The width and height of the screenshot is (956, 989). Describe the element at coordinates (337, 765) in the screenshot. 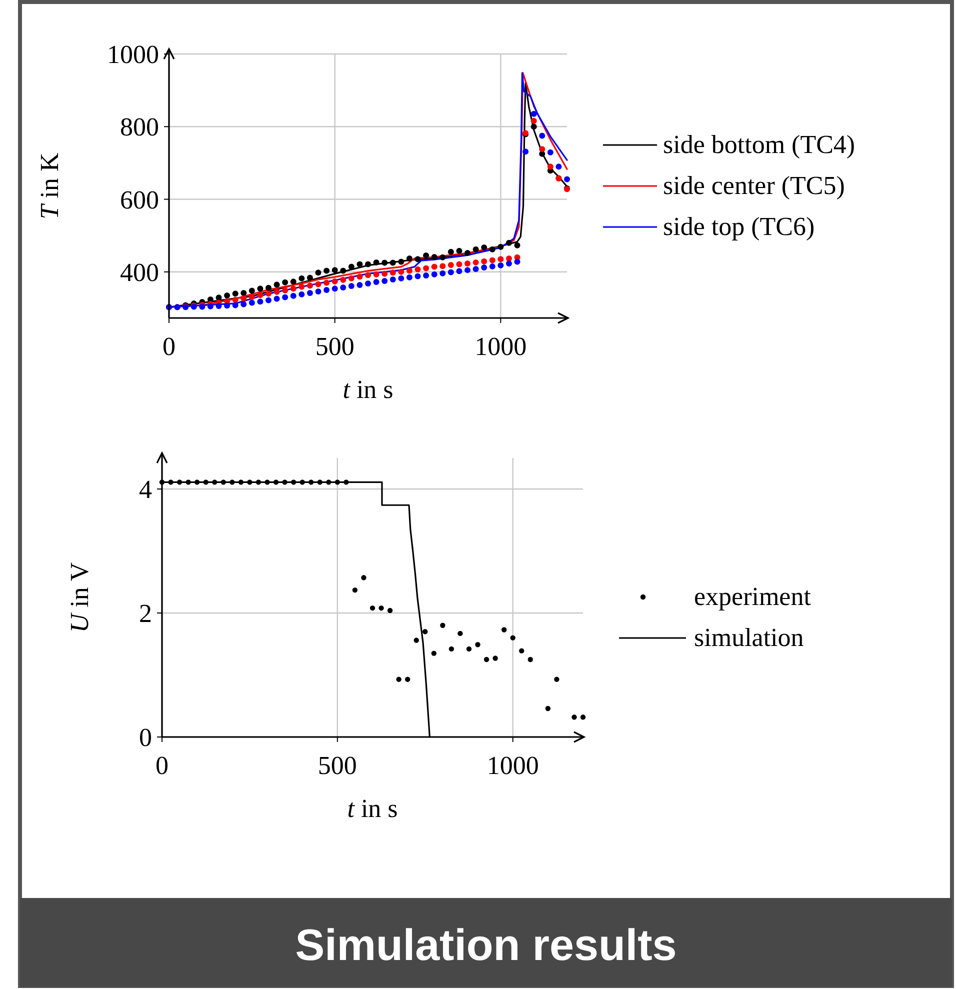

I see `x-tick-label: 500` at that location.